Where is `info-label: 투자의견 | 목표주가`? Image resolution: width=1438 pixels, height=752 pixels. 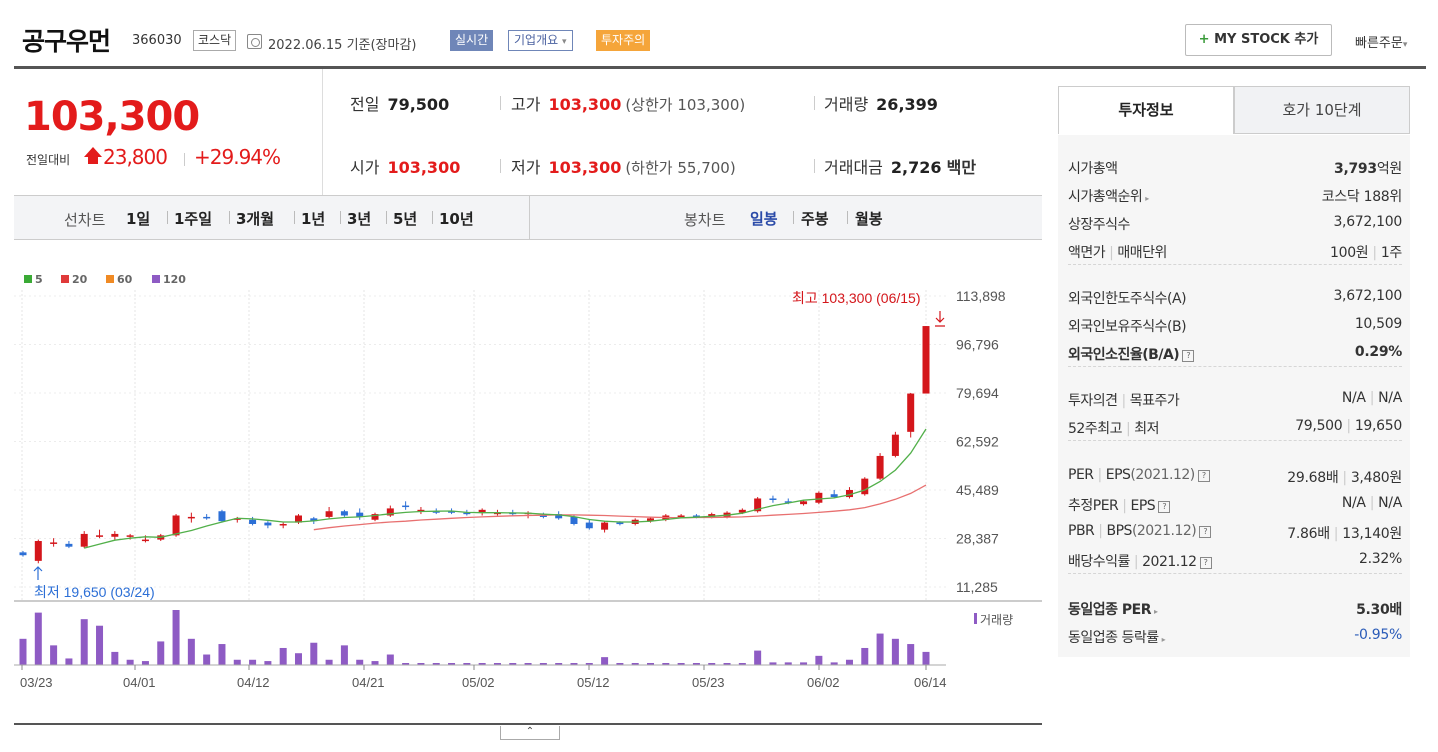
info-label: 투자의견 | 목표주가 is located at coordinates (1124, 400).